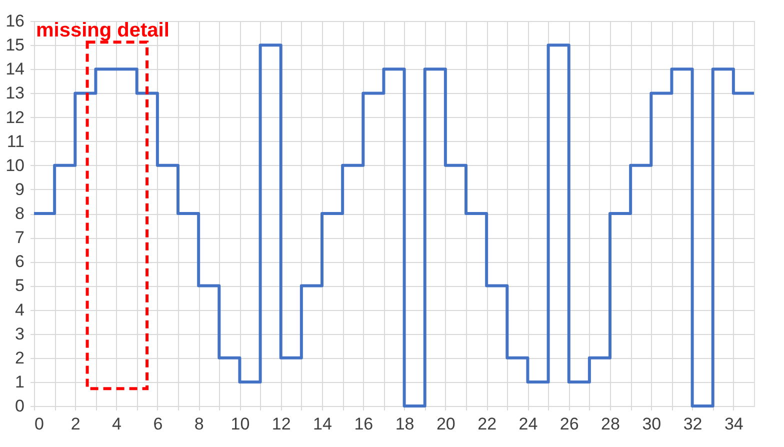  I want to click on y-tick-label: 0, so click(19, 406).